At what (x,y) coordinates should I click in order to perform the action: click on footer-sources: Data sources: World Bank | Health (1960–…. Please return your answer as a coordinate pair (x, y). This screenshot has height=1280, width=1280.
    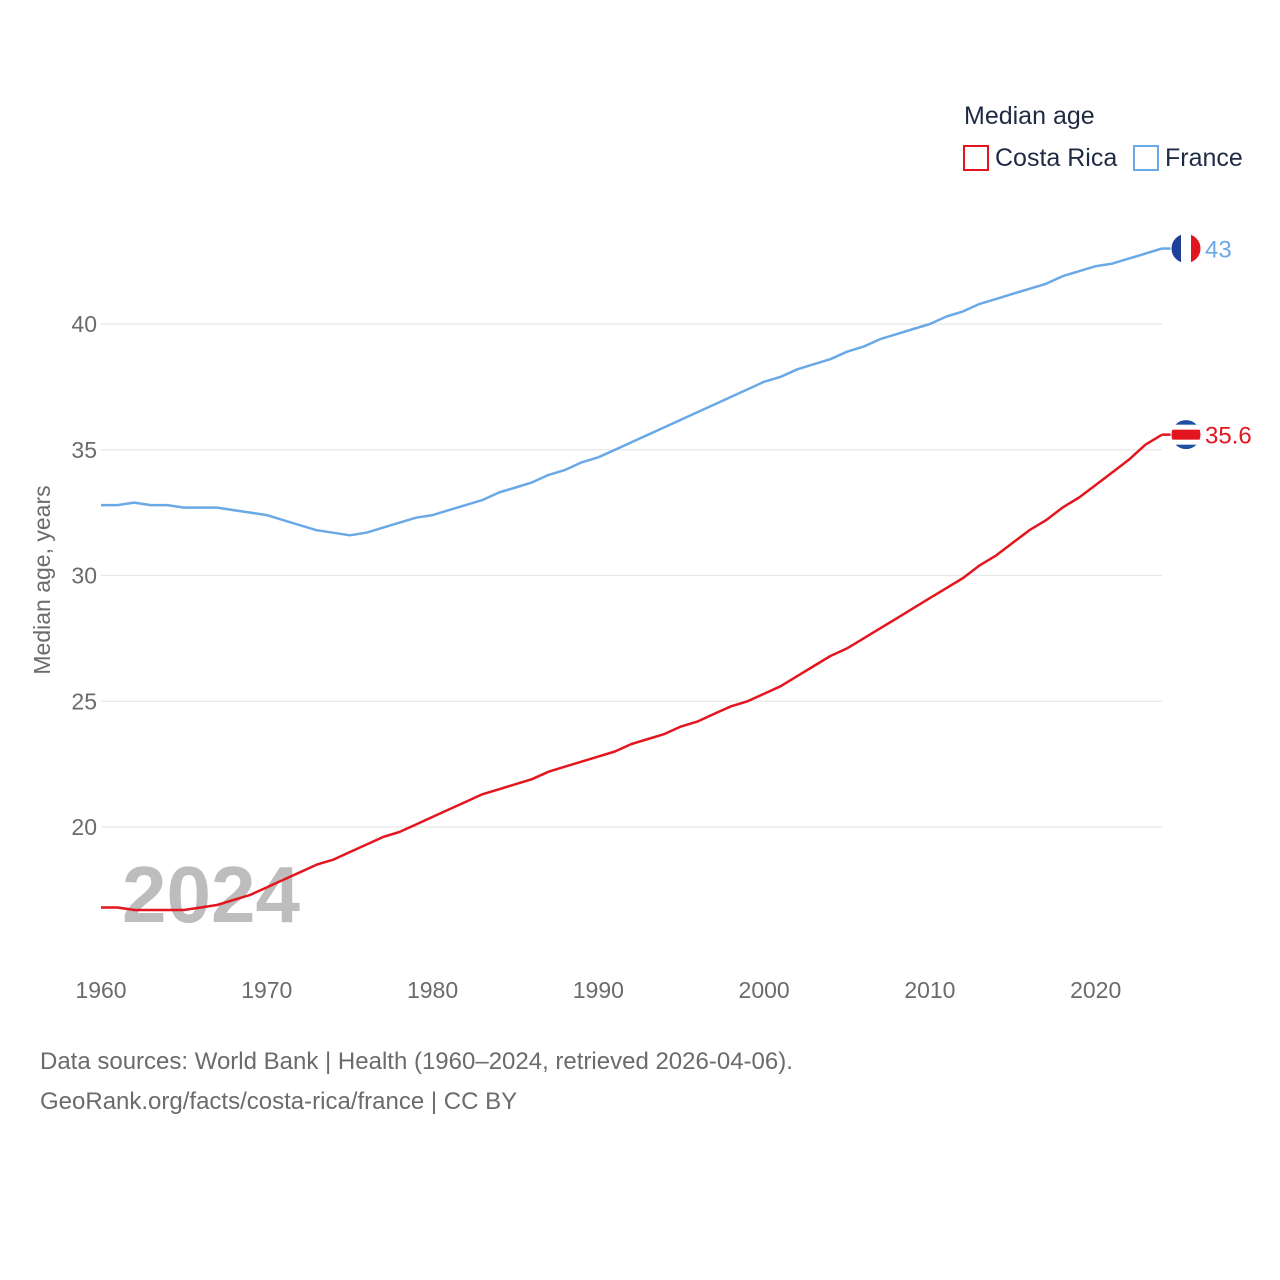
    Looking at the image, I should click on (416, 1082).